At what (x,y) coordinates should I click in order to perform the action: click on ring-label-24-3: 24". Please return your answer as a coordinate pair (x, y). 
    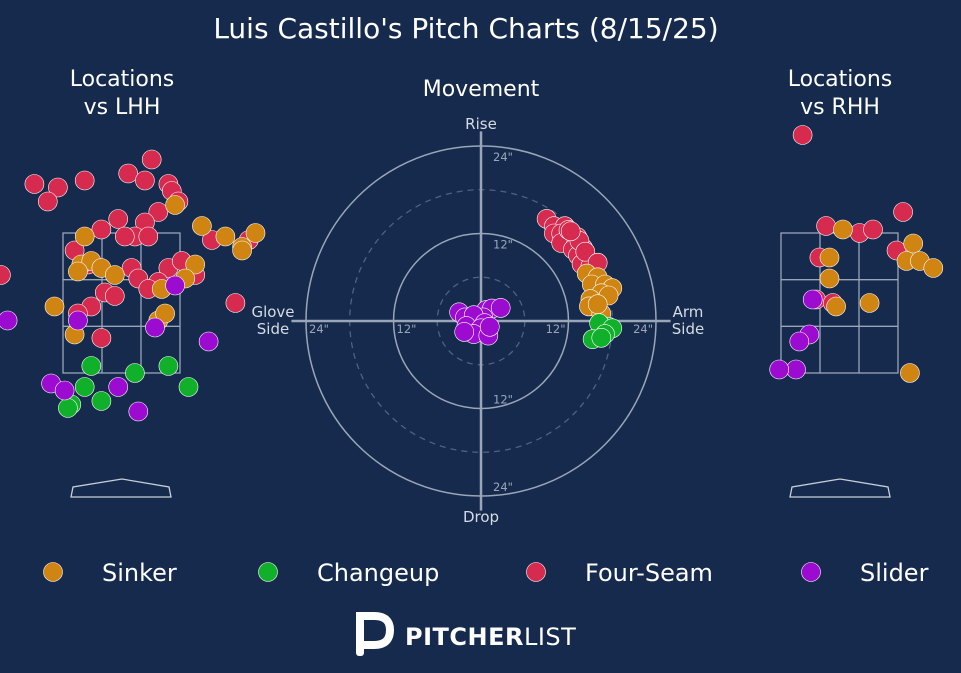
    Looking at the image, I should click on (643, 329).